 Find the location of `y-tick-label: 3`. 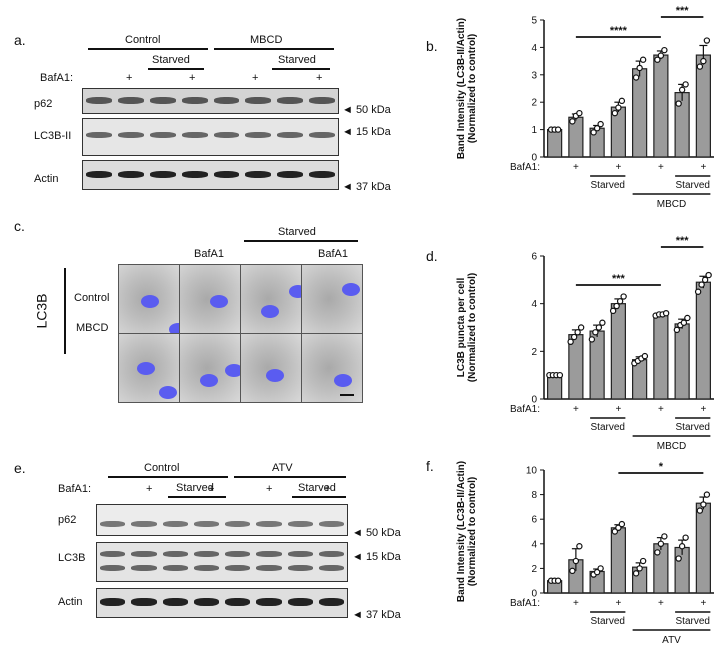

y-tick-label: 3 is located at coordinates (534, 75).